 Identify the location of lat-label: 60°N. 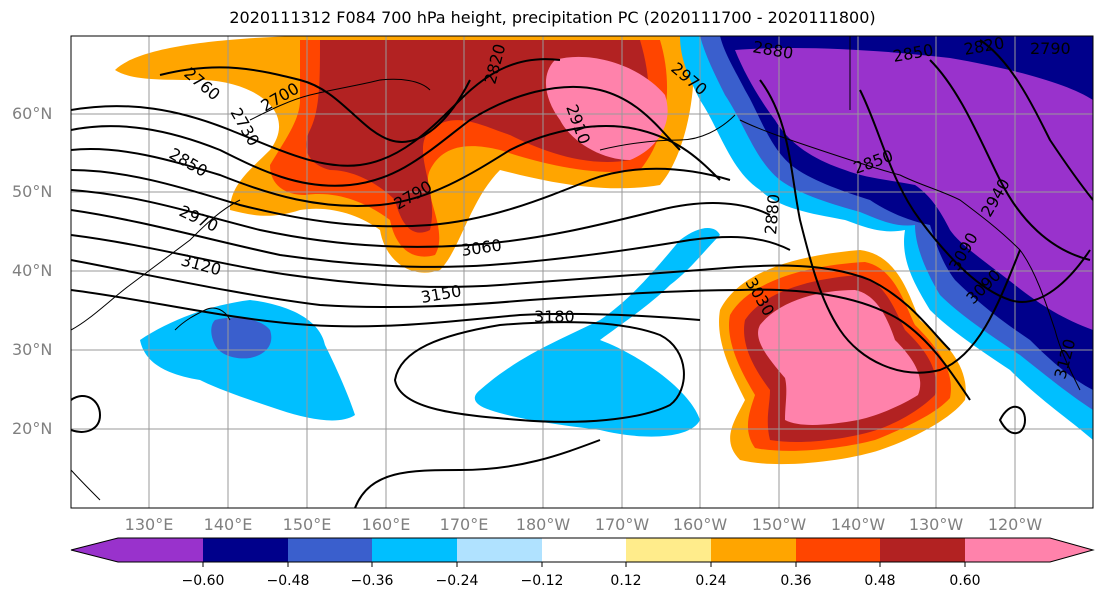
(32, 113).